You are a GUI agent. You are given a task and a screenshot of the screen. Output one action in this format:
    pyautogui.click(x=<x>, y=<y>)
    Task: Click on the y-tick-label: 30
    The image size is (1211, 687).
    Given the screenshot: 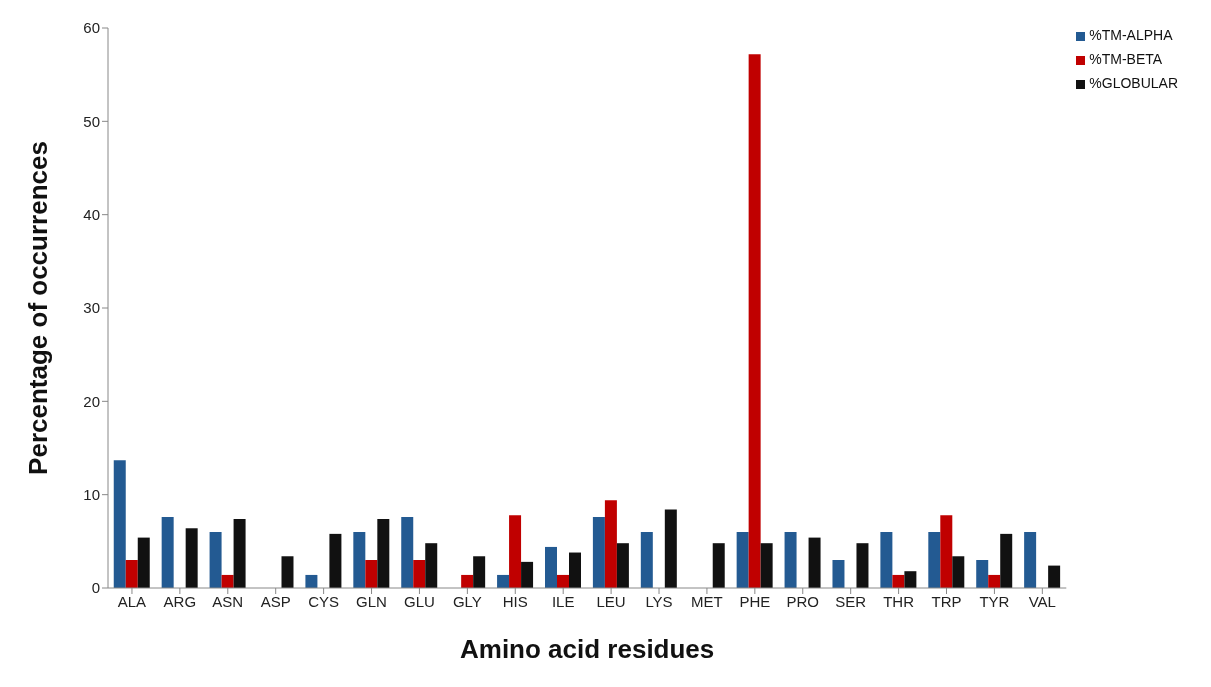 What is the action you would take?
    pyautogui.click(x=91, y=308)
    